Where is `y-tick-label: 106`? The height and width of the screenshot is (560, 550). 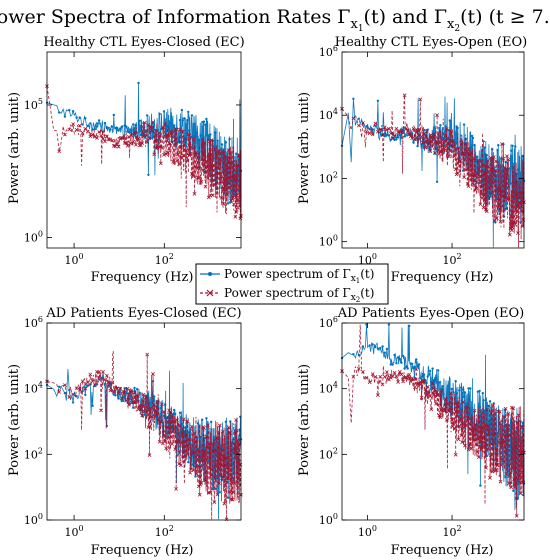
y-tick-label: 106 is located at coordinates (328, 322).